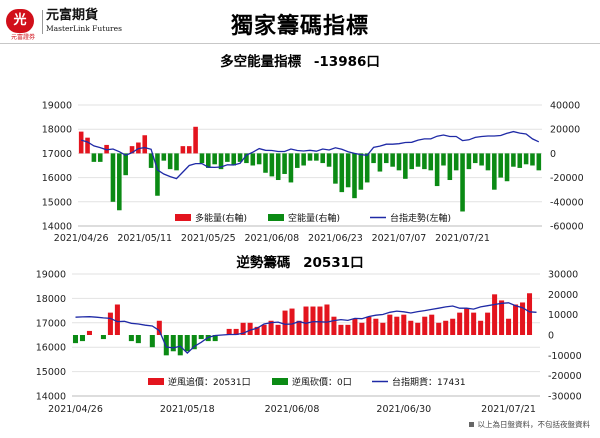 The height and width of the screenshot is (438, 600). I want to click on legend-swatch, so click(183, 217).